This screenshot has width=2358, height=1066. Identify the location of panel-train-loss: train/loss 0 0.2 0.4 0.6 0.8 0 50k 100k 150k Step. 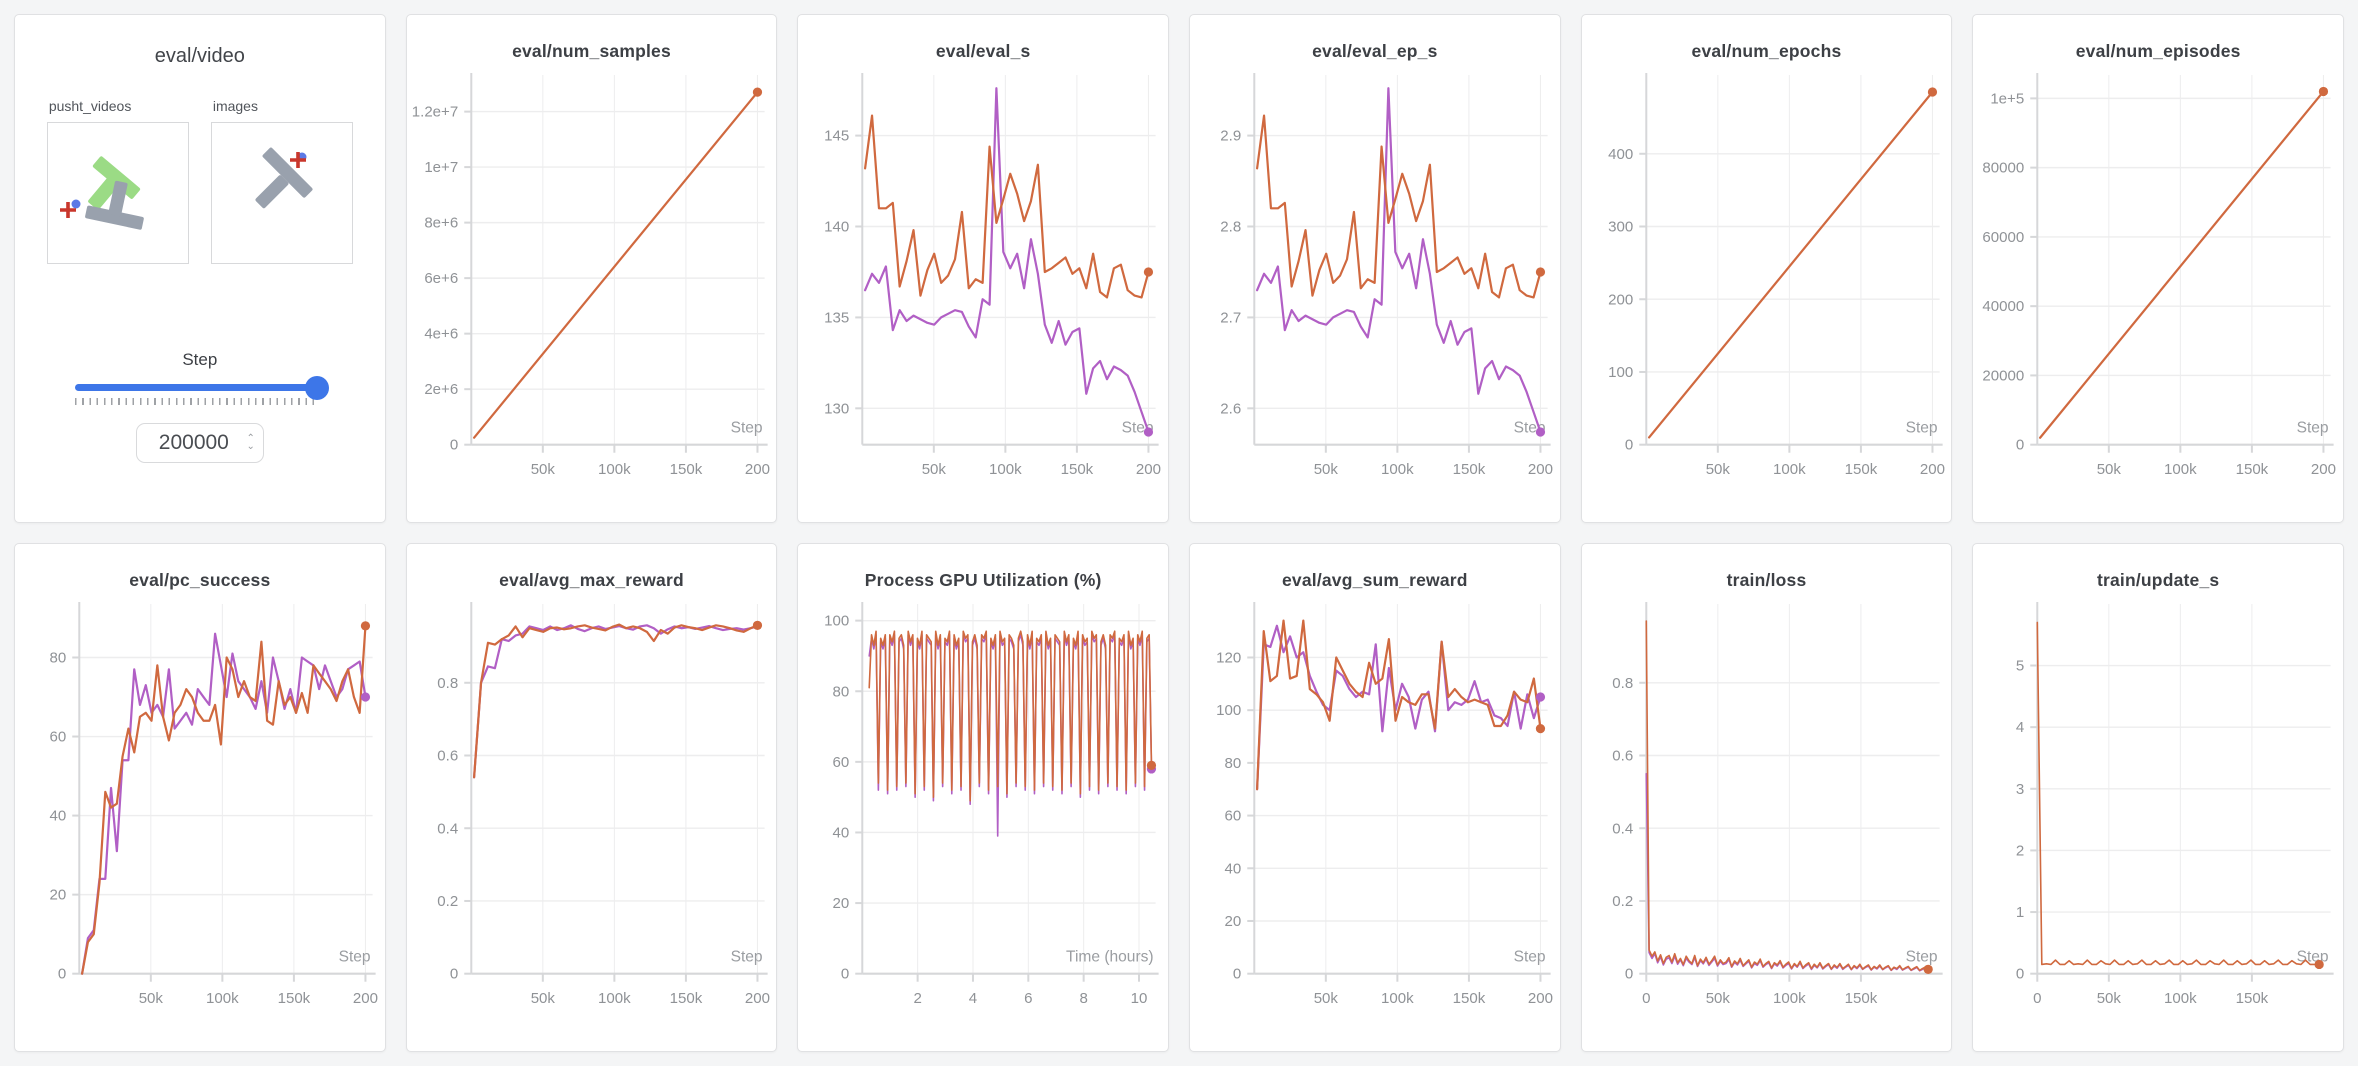
(1766, 797).